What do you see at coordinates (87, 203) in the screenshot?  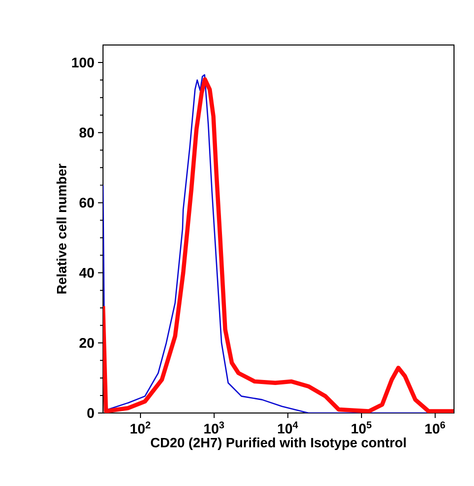 I see `y-tick-label: 60` at bounding box center [87, 203].